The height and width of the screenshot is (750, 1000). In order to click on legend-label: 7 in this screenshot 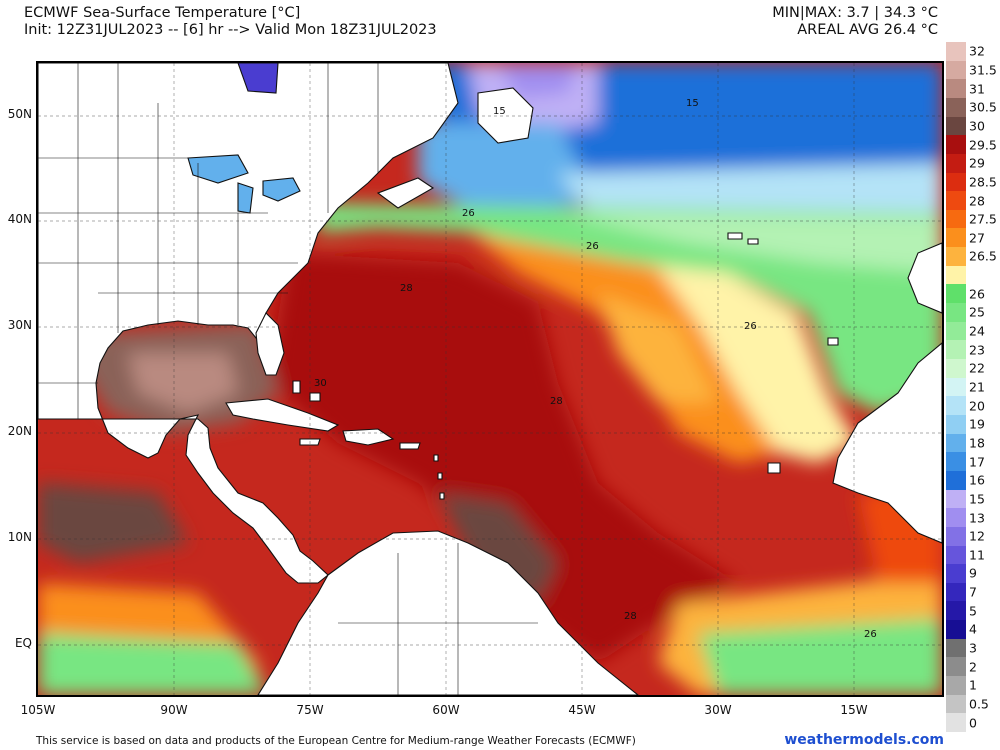, I will do `click(973, 592)`.